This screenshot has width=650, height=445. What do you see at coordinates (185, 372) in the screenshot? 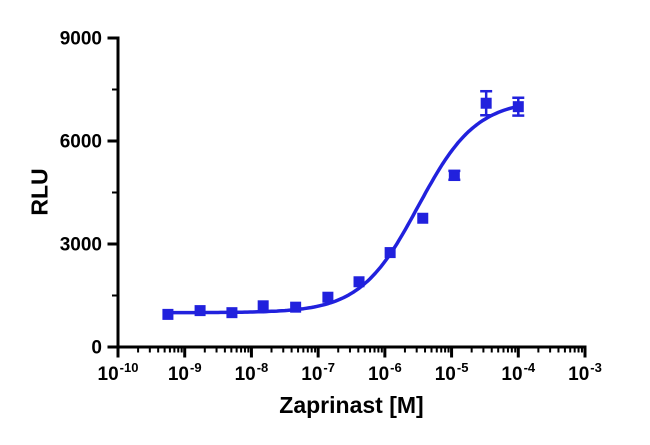
I see `x-tick-label: 10⁻⁹` at bounding box center [185, 372].